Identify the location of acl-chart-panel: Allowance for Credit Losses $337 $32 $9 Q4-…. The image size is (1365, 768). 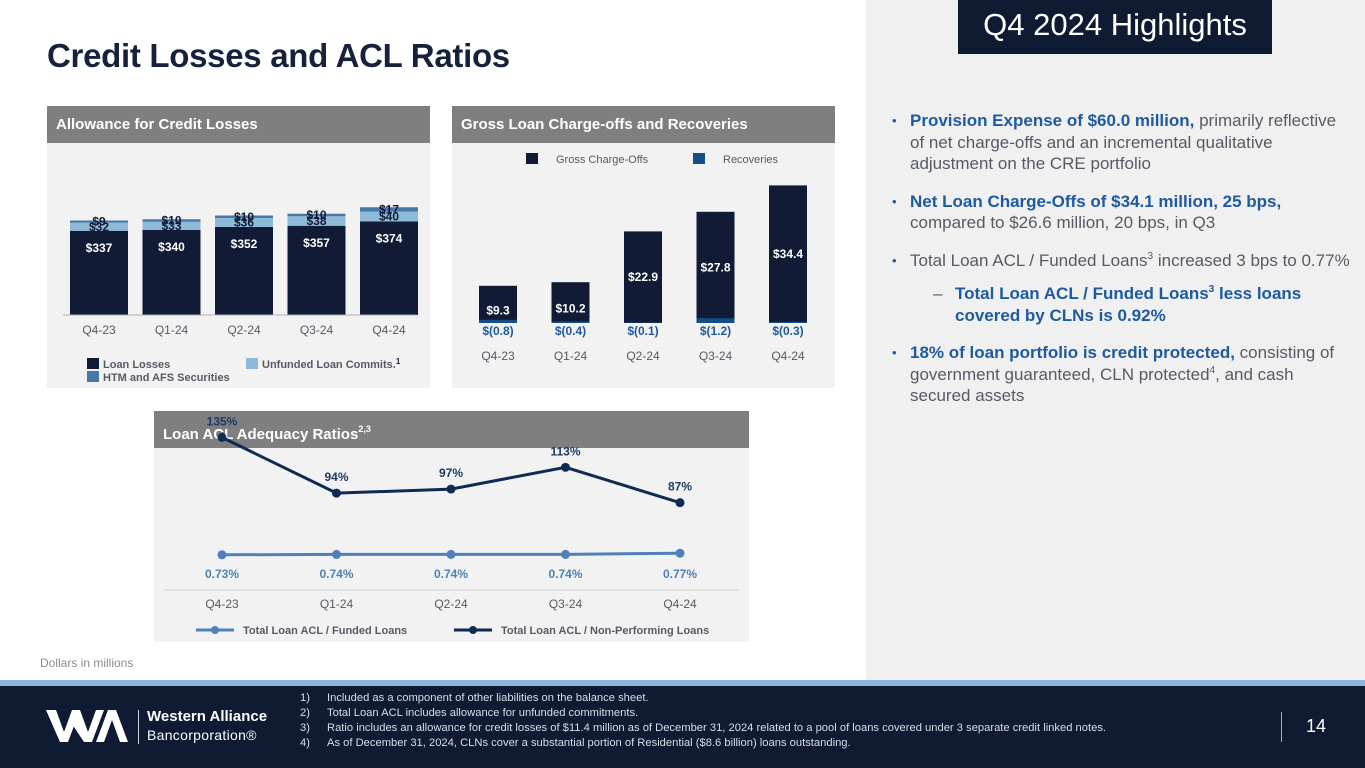
(238, 247).